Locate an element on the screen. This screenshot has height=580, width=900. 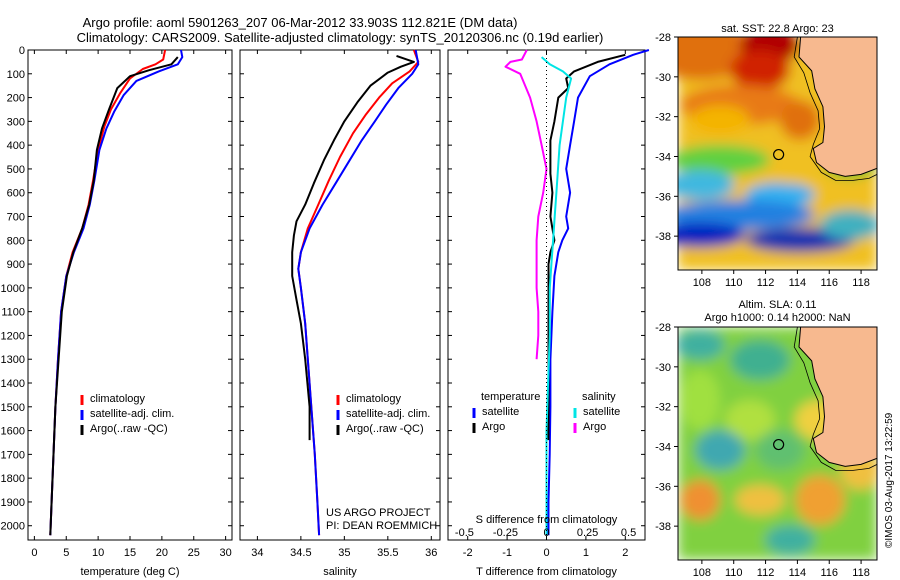
y-tick-label: 900 is located at coordinates (16, 265).